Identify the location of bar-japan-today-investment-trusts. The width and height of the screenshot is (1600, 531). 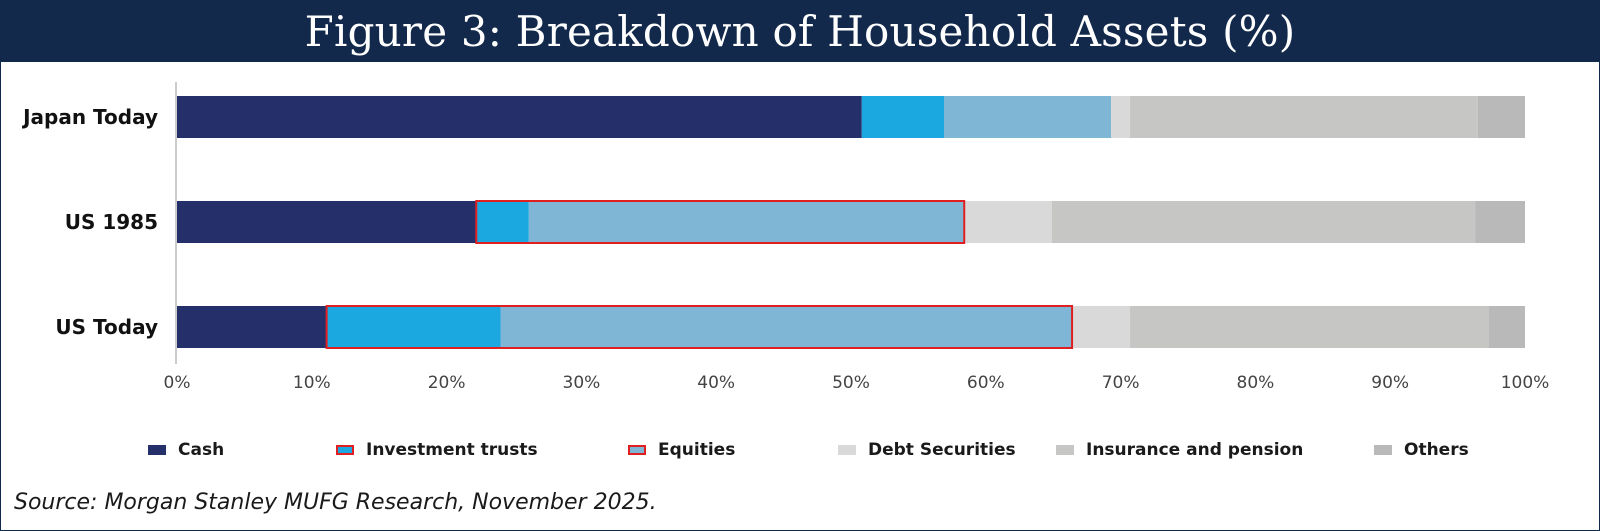
(903, 117).